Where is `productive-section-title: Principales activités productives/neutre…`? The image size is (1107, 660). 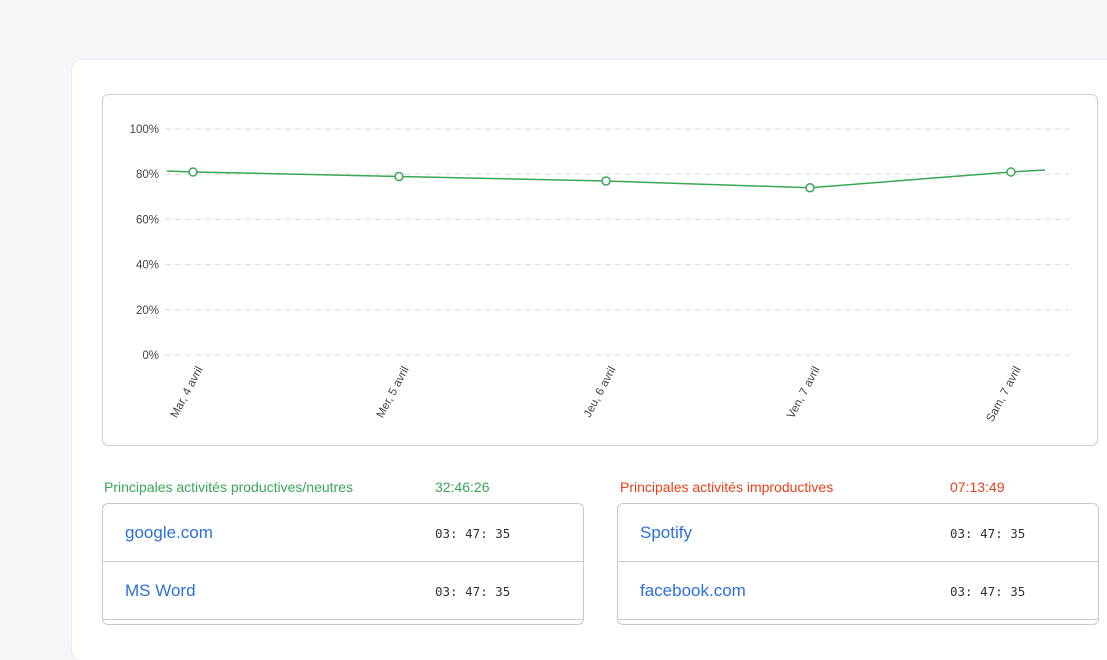
productive-section-title: Principales activités productives/neutre… is located at coordinates (229, 487).